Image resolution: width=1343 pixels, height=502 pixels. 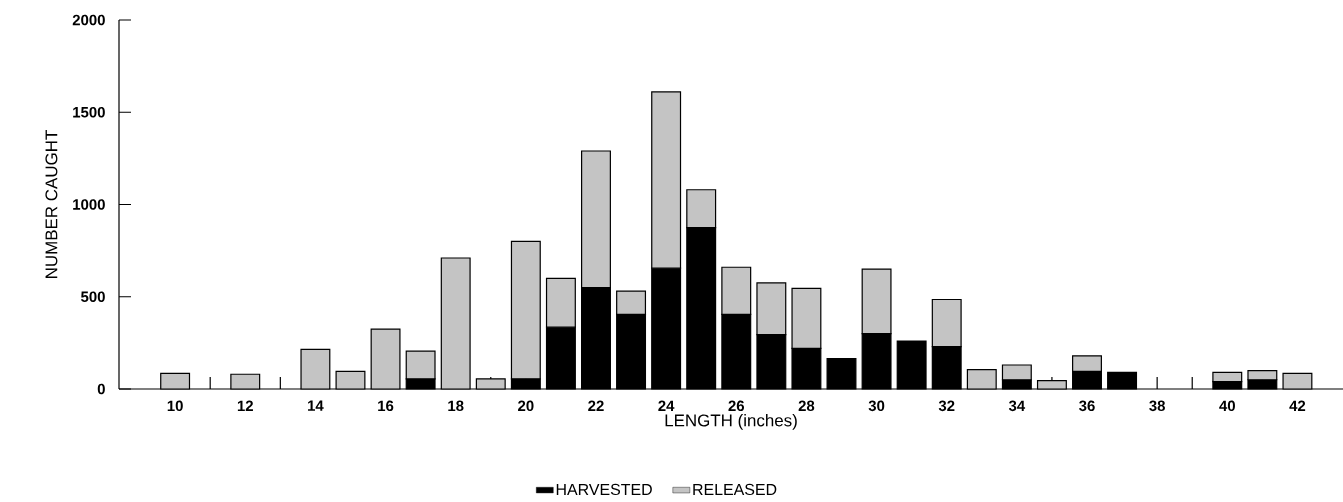 What do you see at coordinates (526, 406) in the screenshot?
I see `x-tick-label: 20` at bounding box center [526, 406].